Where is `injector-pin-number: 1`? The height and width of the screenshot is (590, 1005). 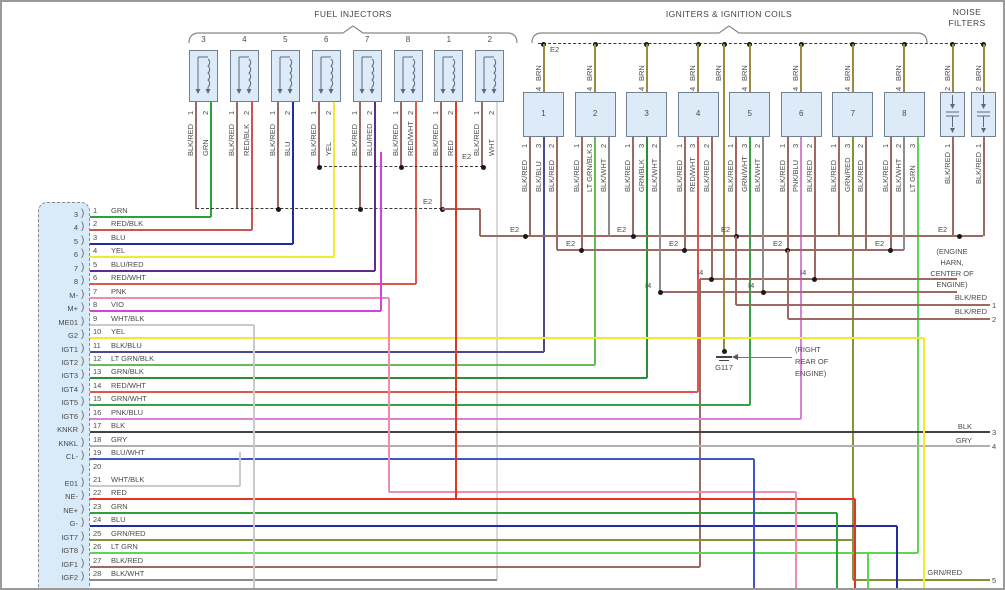
injector-pin-number: 1 is located at coordinates (477, 112).